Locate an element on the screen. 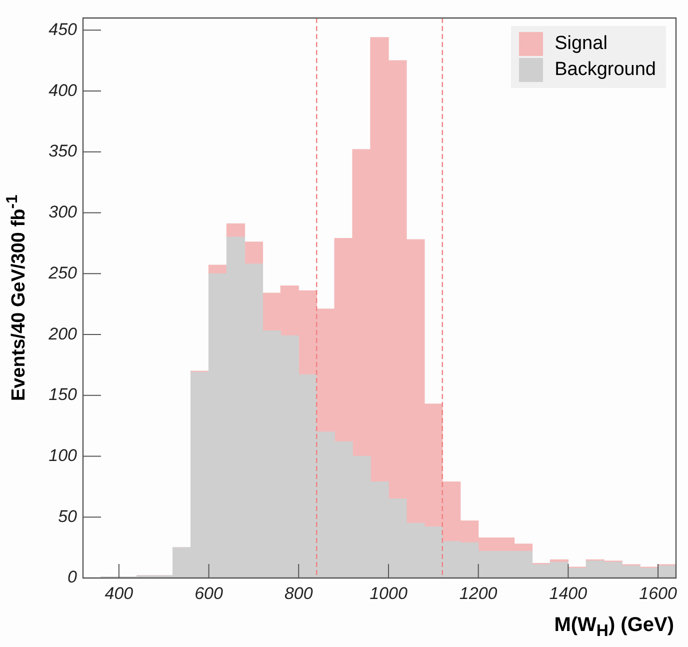 Image resolution: width=688 pixels, height=647 pixels. y-tick-label: 300 is located at coordinates (63, 212).